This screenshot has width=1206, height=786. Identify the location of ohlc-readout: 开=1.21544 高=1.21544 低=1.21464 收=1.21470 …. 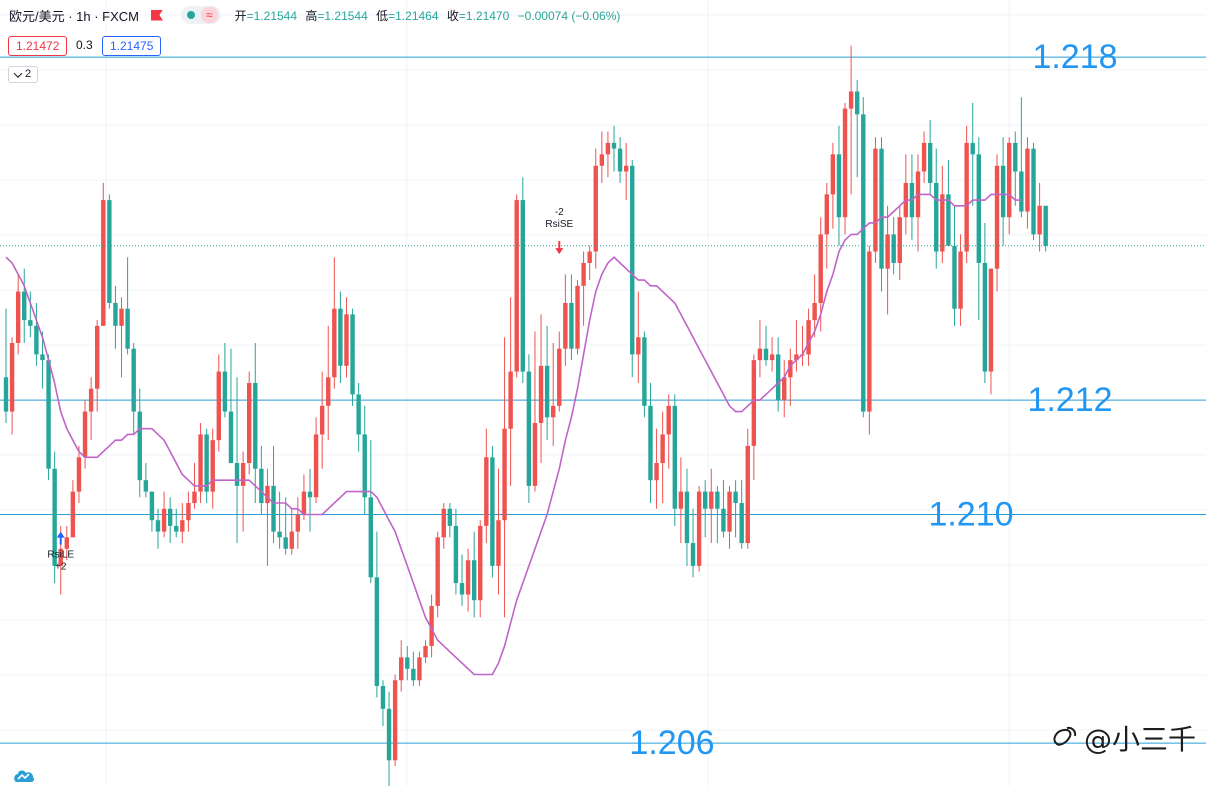
(428, 15).